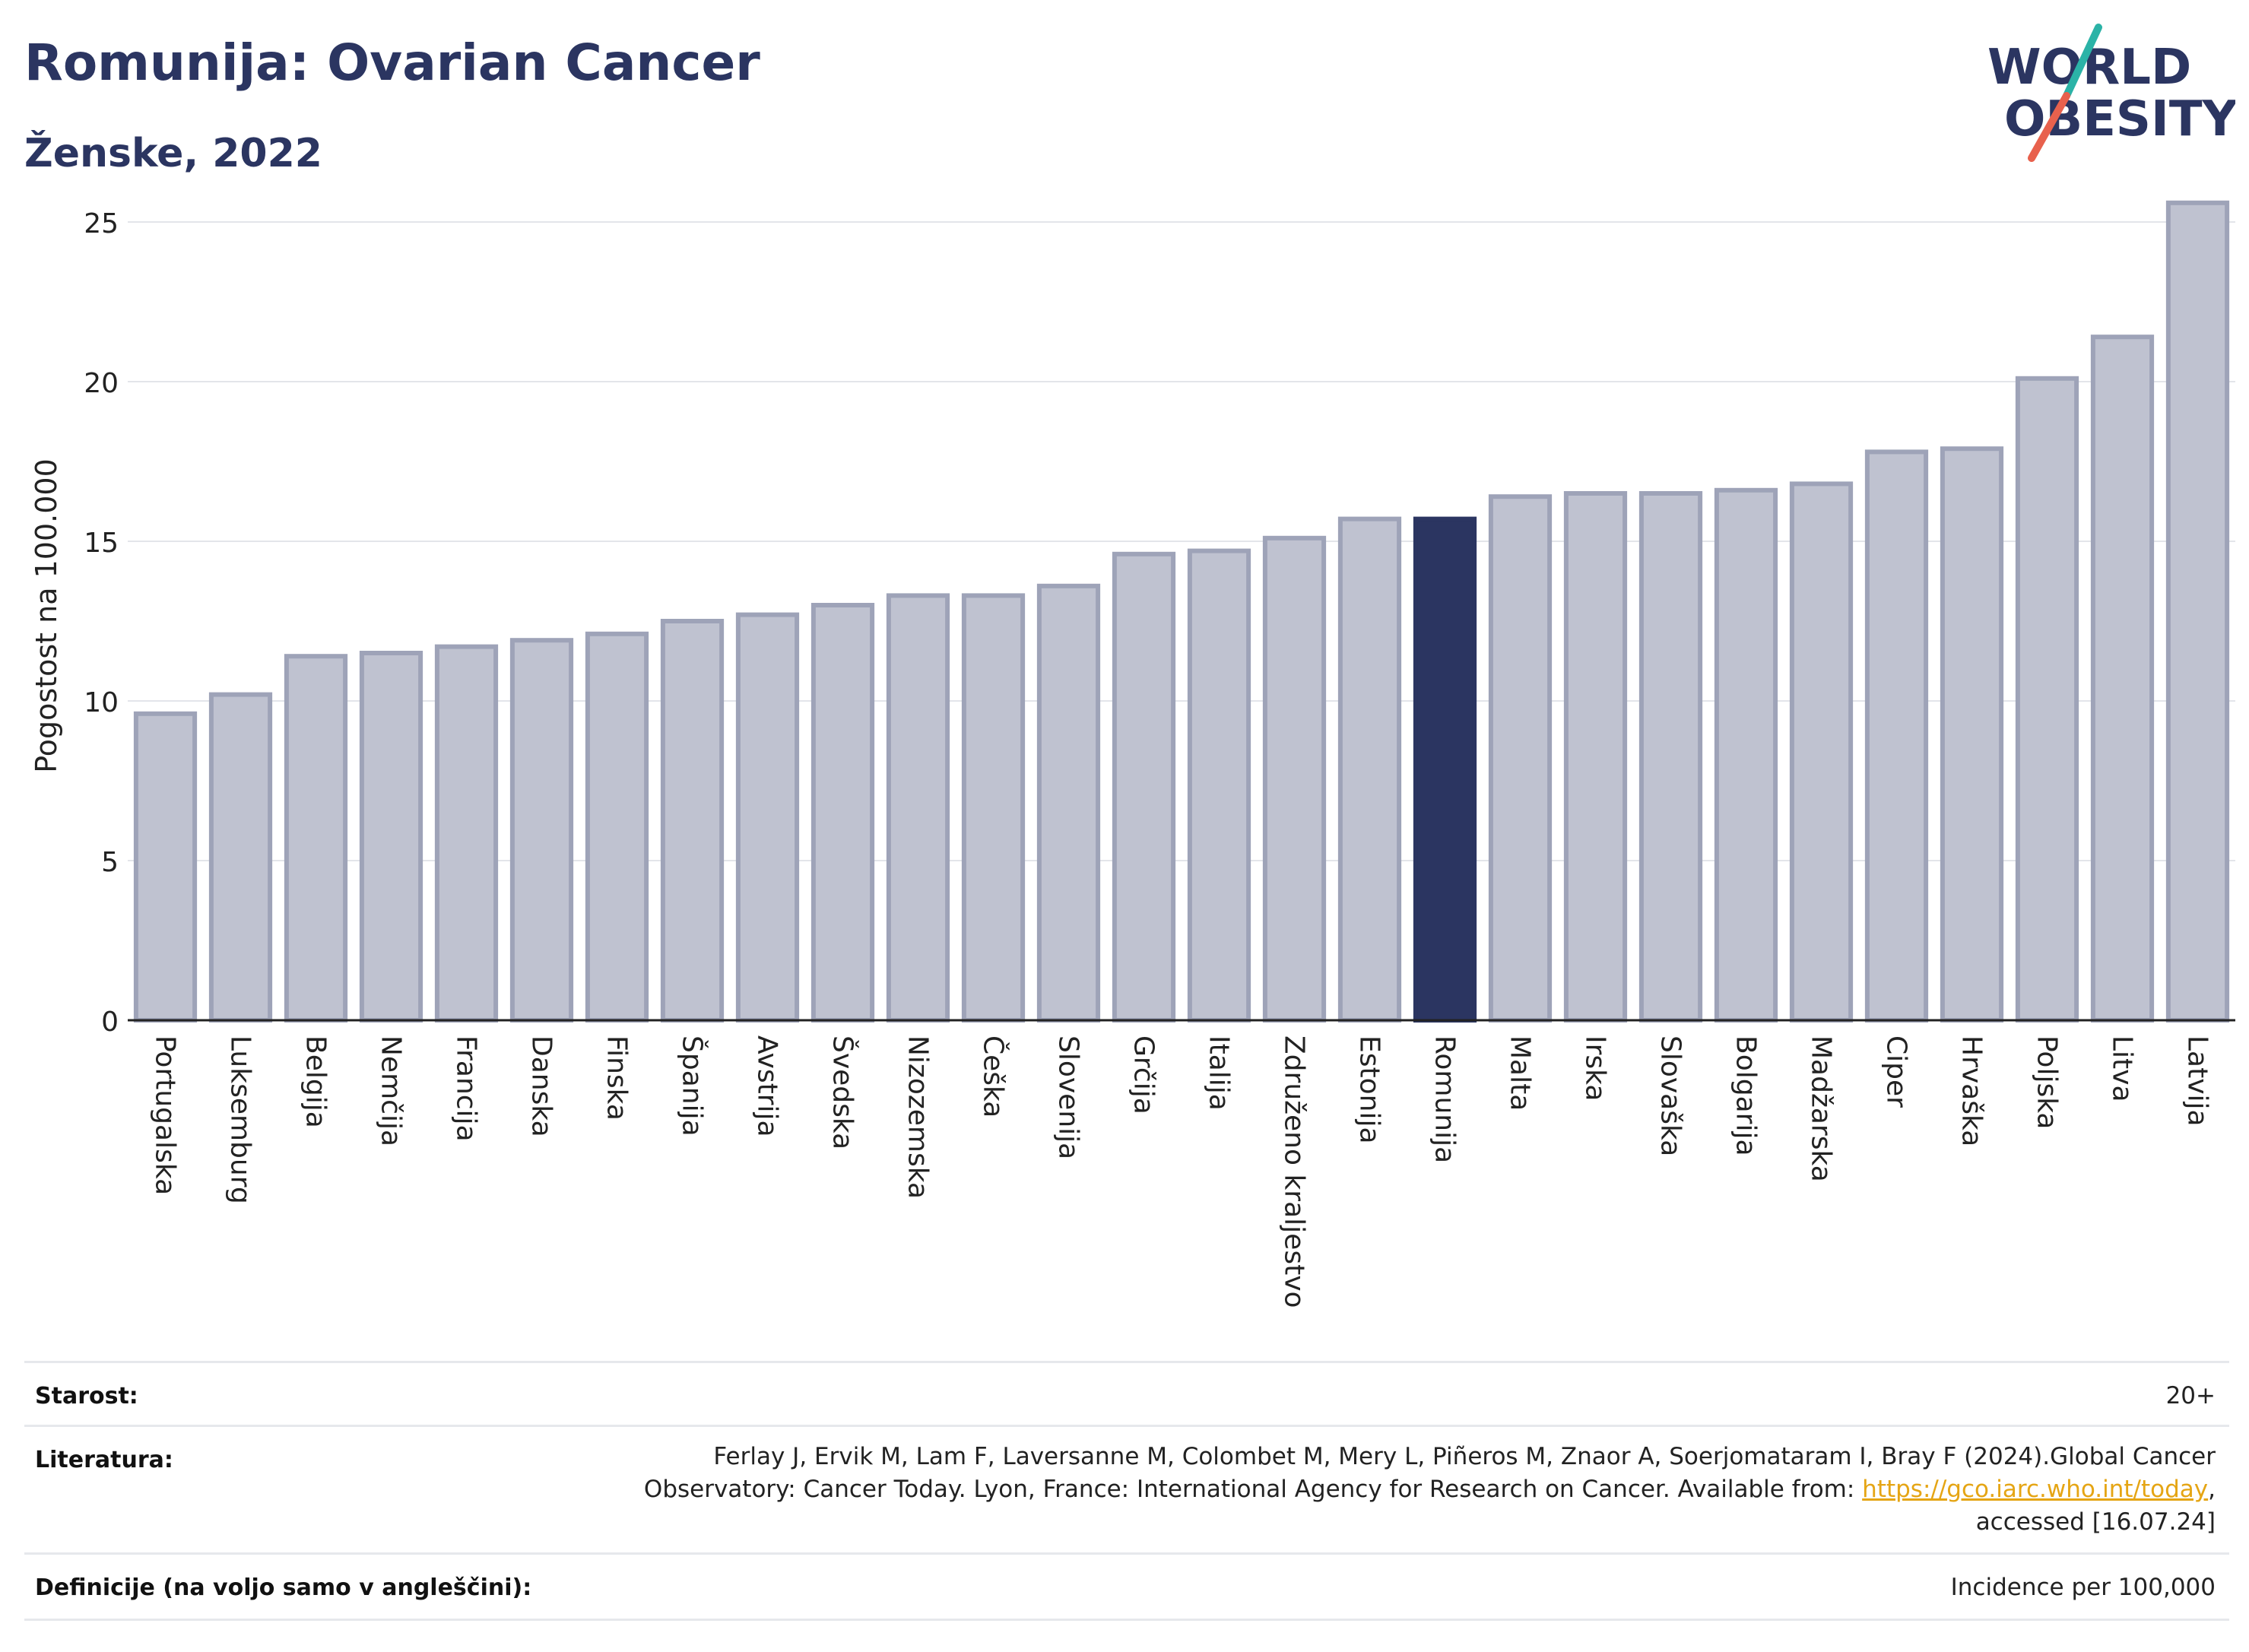  I want to click on x-tick-label: Združeno kraljestvo, so click(1294, 1171).